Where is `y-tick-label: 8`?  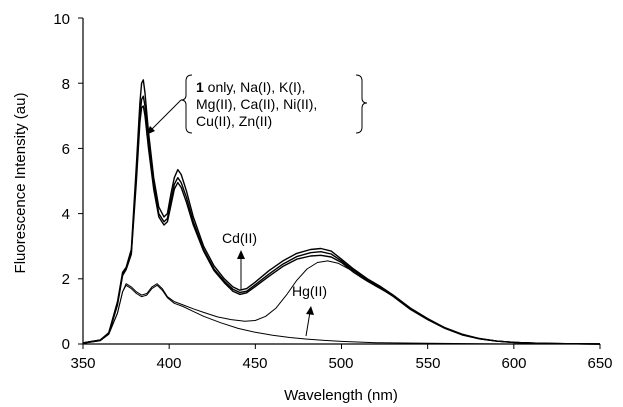
y-tick-label: 8 is located at coordinates (66, 84).